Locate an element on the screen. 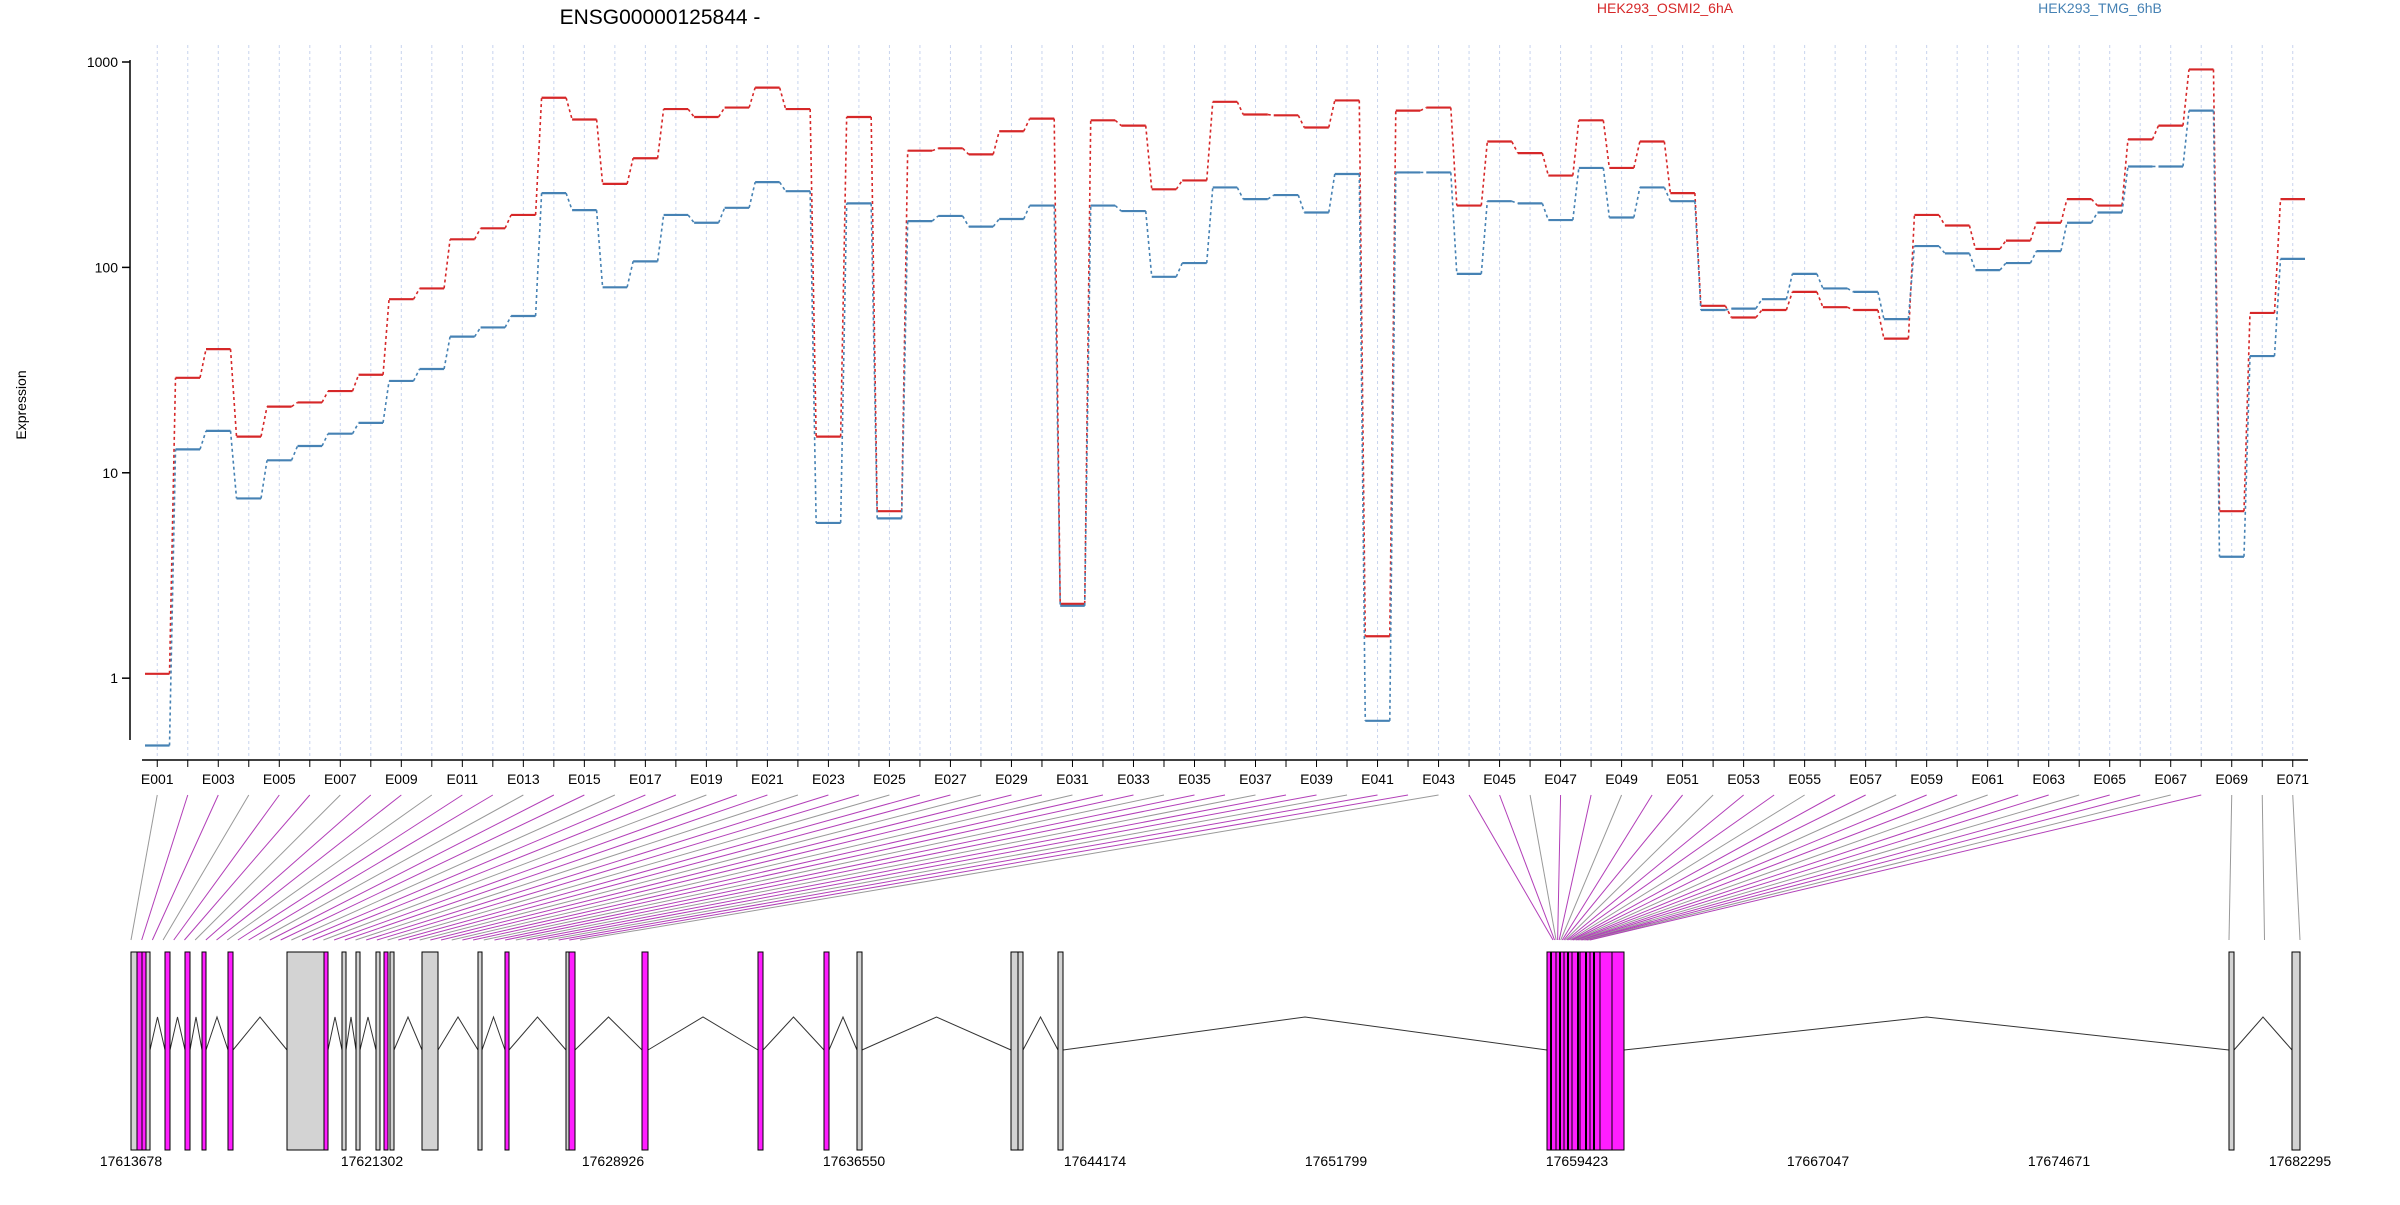 The image size is (2400, 1205). legend-series-1: HEK293_OSMI2_6hA is located at coordinates (1665, 8).